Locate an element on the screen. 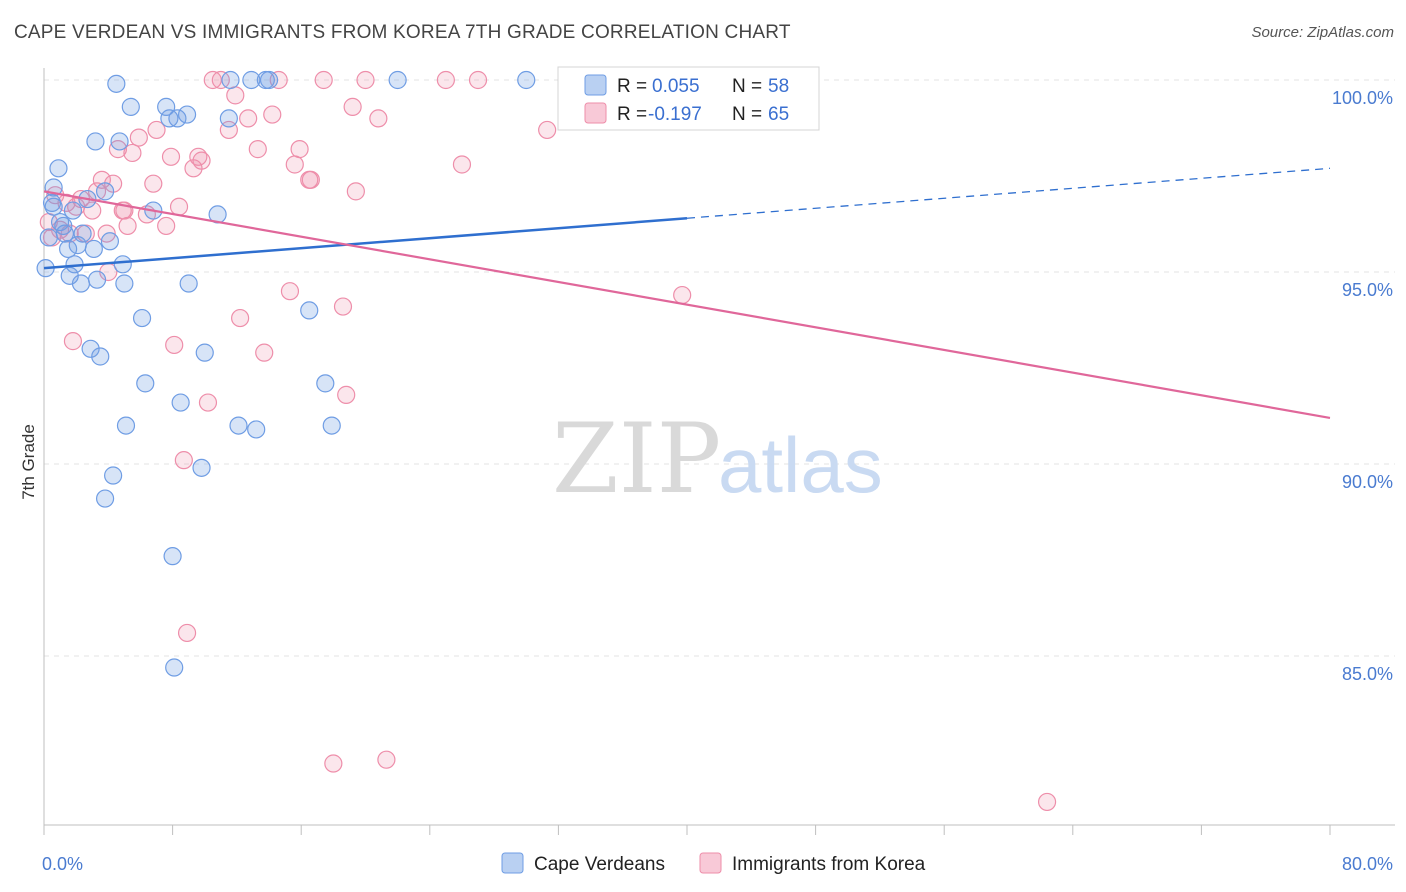 This screenshot has width=1406, height=892. stats-legend: R = 0.055 N = 58 R = -0.197 N = 65 is located at coordinates (688, 98).